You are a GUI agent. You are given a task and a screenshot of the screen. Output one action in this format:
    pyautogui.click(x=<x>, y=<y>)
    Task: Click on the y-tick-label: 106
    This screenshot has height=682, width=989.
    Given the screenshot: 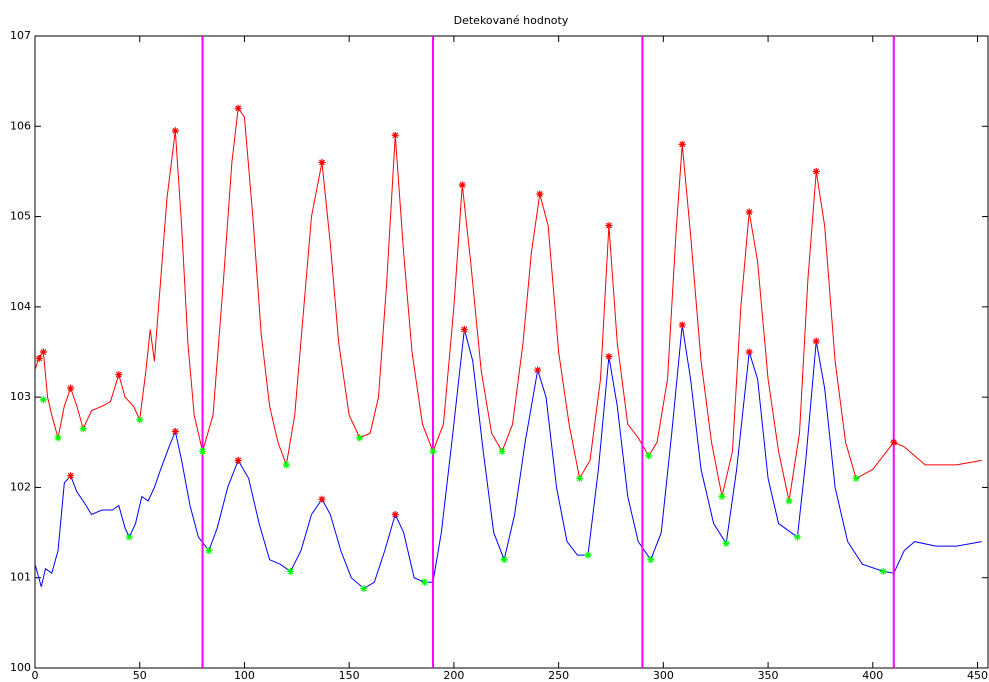 What is the action you would take?
    pyautogui.click(x=20, y=125)
    